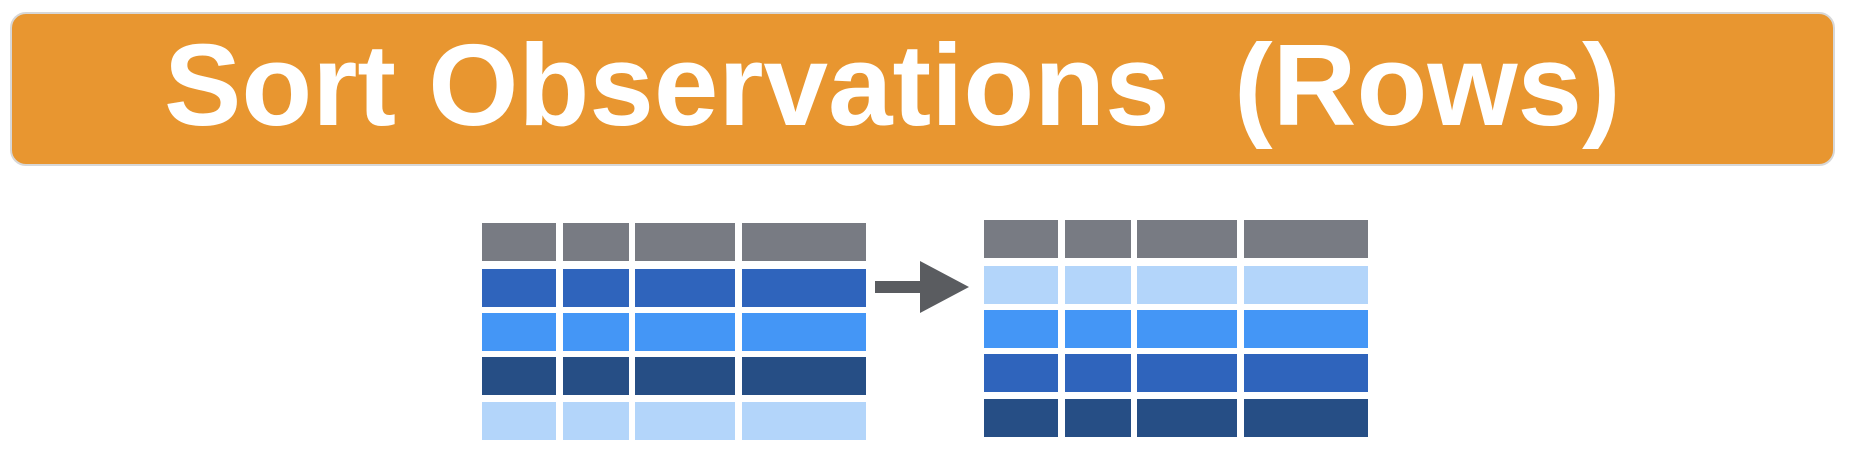 Image resolution: width=1850 pixels, height=472 pixels. Describe the element at coordinates (922, 287) in the screenshot. I see `right-arrow-icon` at that location.